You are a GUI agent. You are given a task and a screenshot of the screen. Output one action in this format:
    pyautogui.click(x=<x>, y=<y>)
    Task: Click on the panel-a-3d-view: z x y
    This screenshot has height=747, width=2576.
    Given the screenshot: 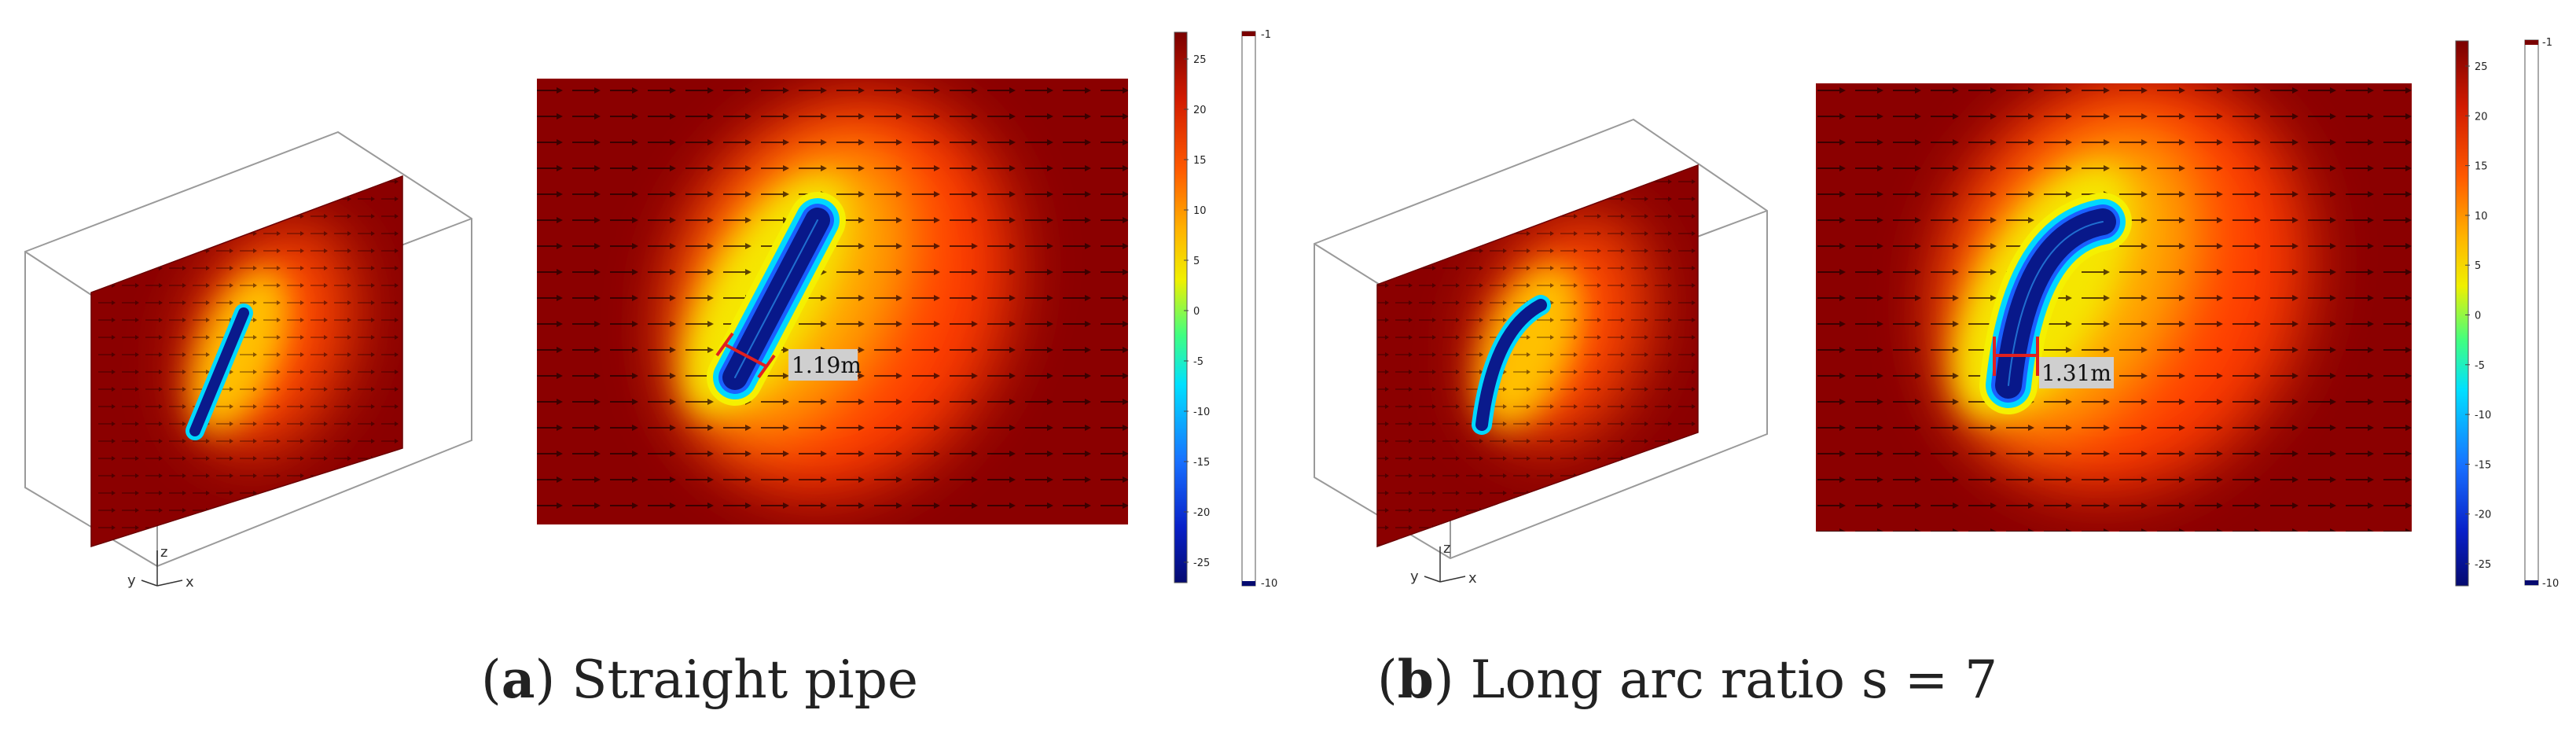 What is the action you would take?
    pyautogui.click(x=248, y=361)
    